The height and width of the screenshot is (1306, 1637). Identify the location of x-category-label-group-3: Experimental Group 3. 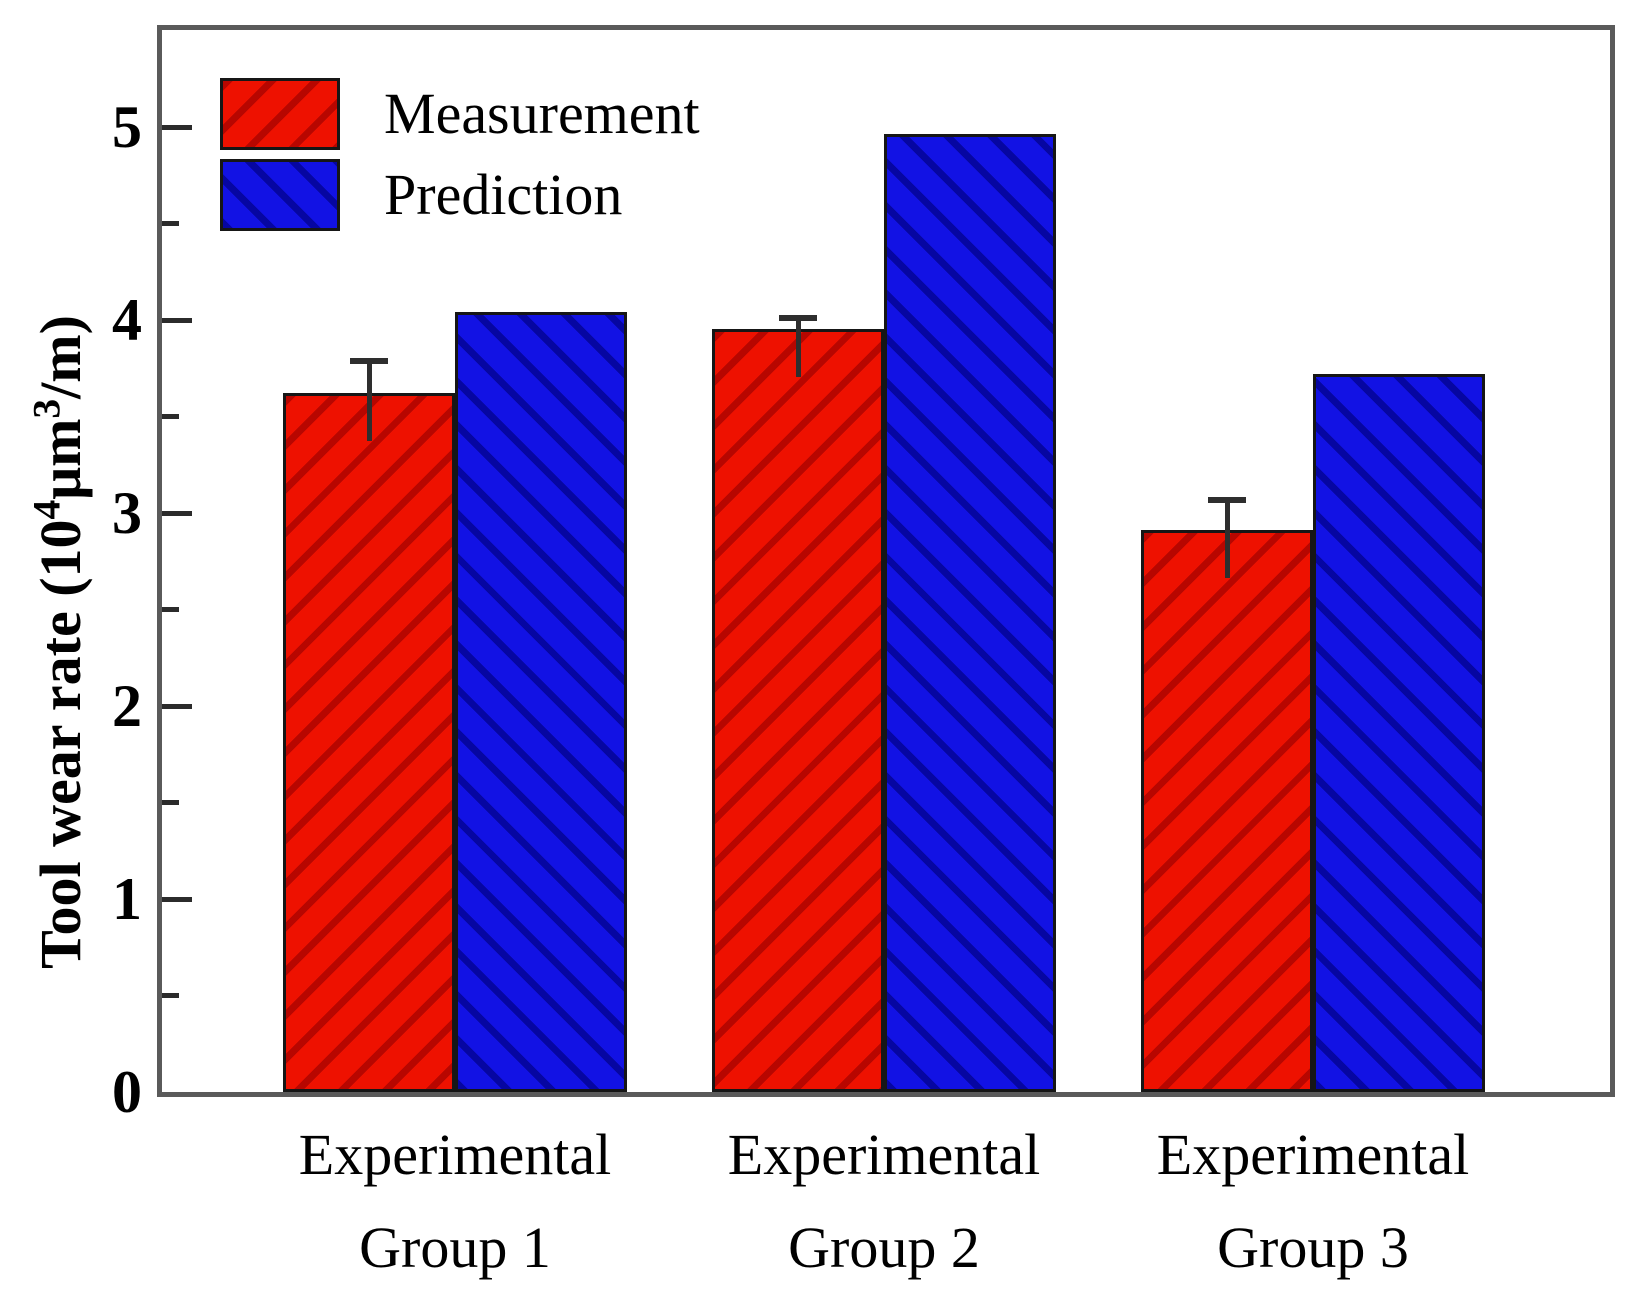
(1313, 1201).